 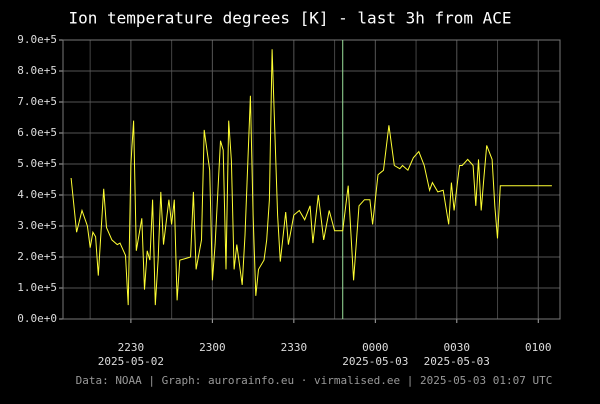 What do you see at coordinates (375, 347) in the screenshot?
I see `x-tick-label: 0000` at bounding box center [375, 347].